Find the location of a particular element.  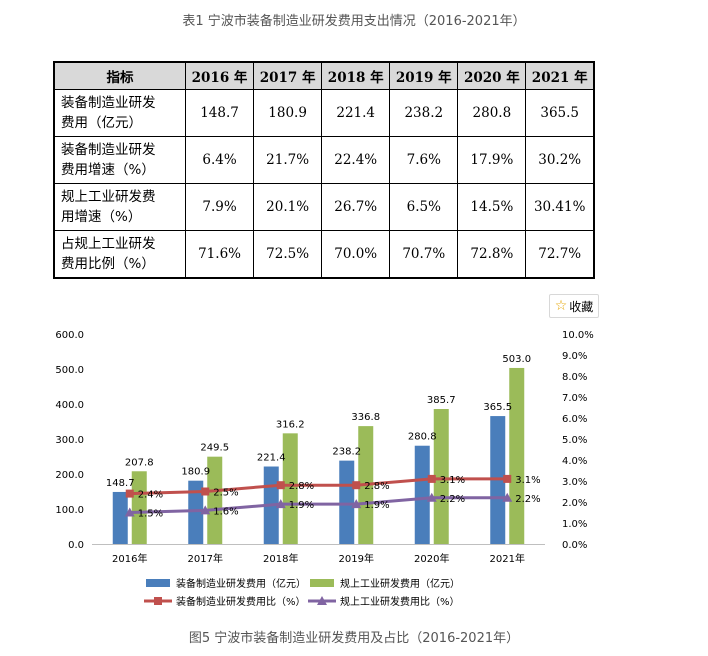

bar-value-label: 280.8 is located at coordinates (422, 437).